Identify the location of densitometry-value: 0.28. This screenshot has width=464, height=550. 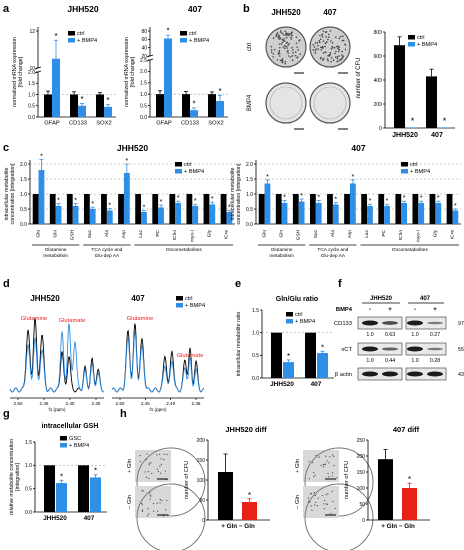
(435, 361).